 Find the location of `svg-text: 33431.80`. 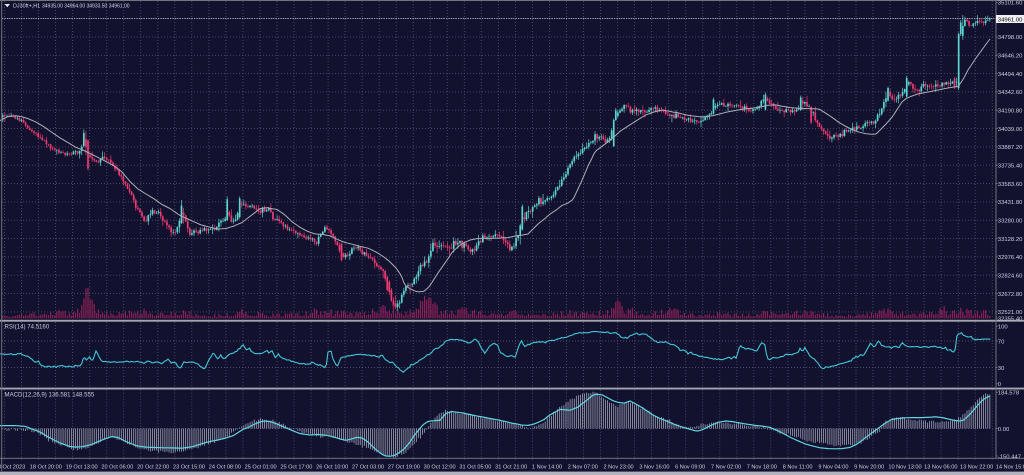

svg-text: 33431.80 is located at coordinates (1010, 203).